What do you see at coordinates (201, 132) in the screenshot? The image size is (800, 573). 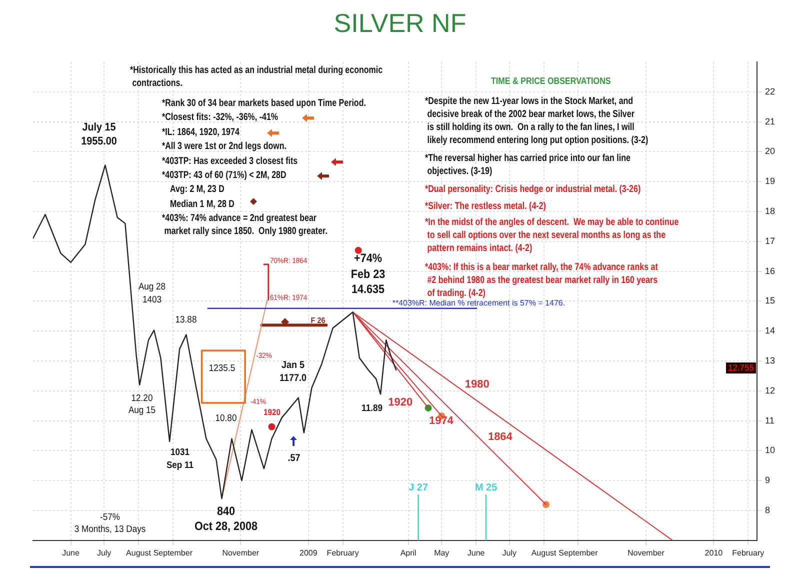 I see `annotation: *IL: 1864, 1920, 1974` at bounding box center [201, 132].